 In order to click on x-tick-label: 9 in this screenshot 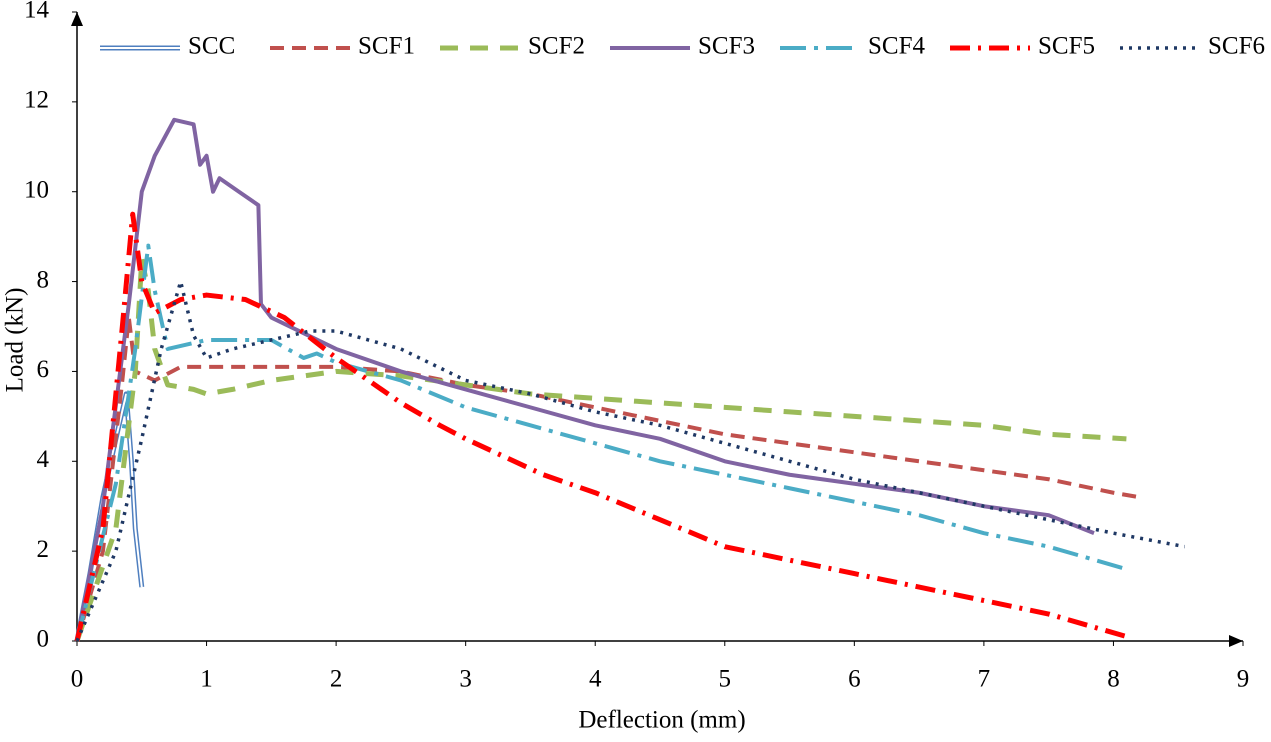, I will do `click(1243, 679)`.